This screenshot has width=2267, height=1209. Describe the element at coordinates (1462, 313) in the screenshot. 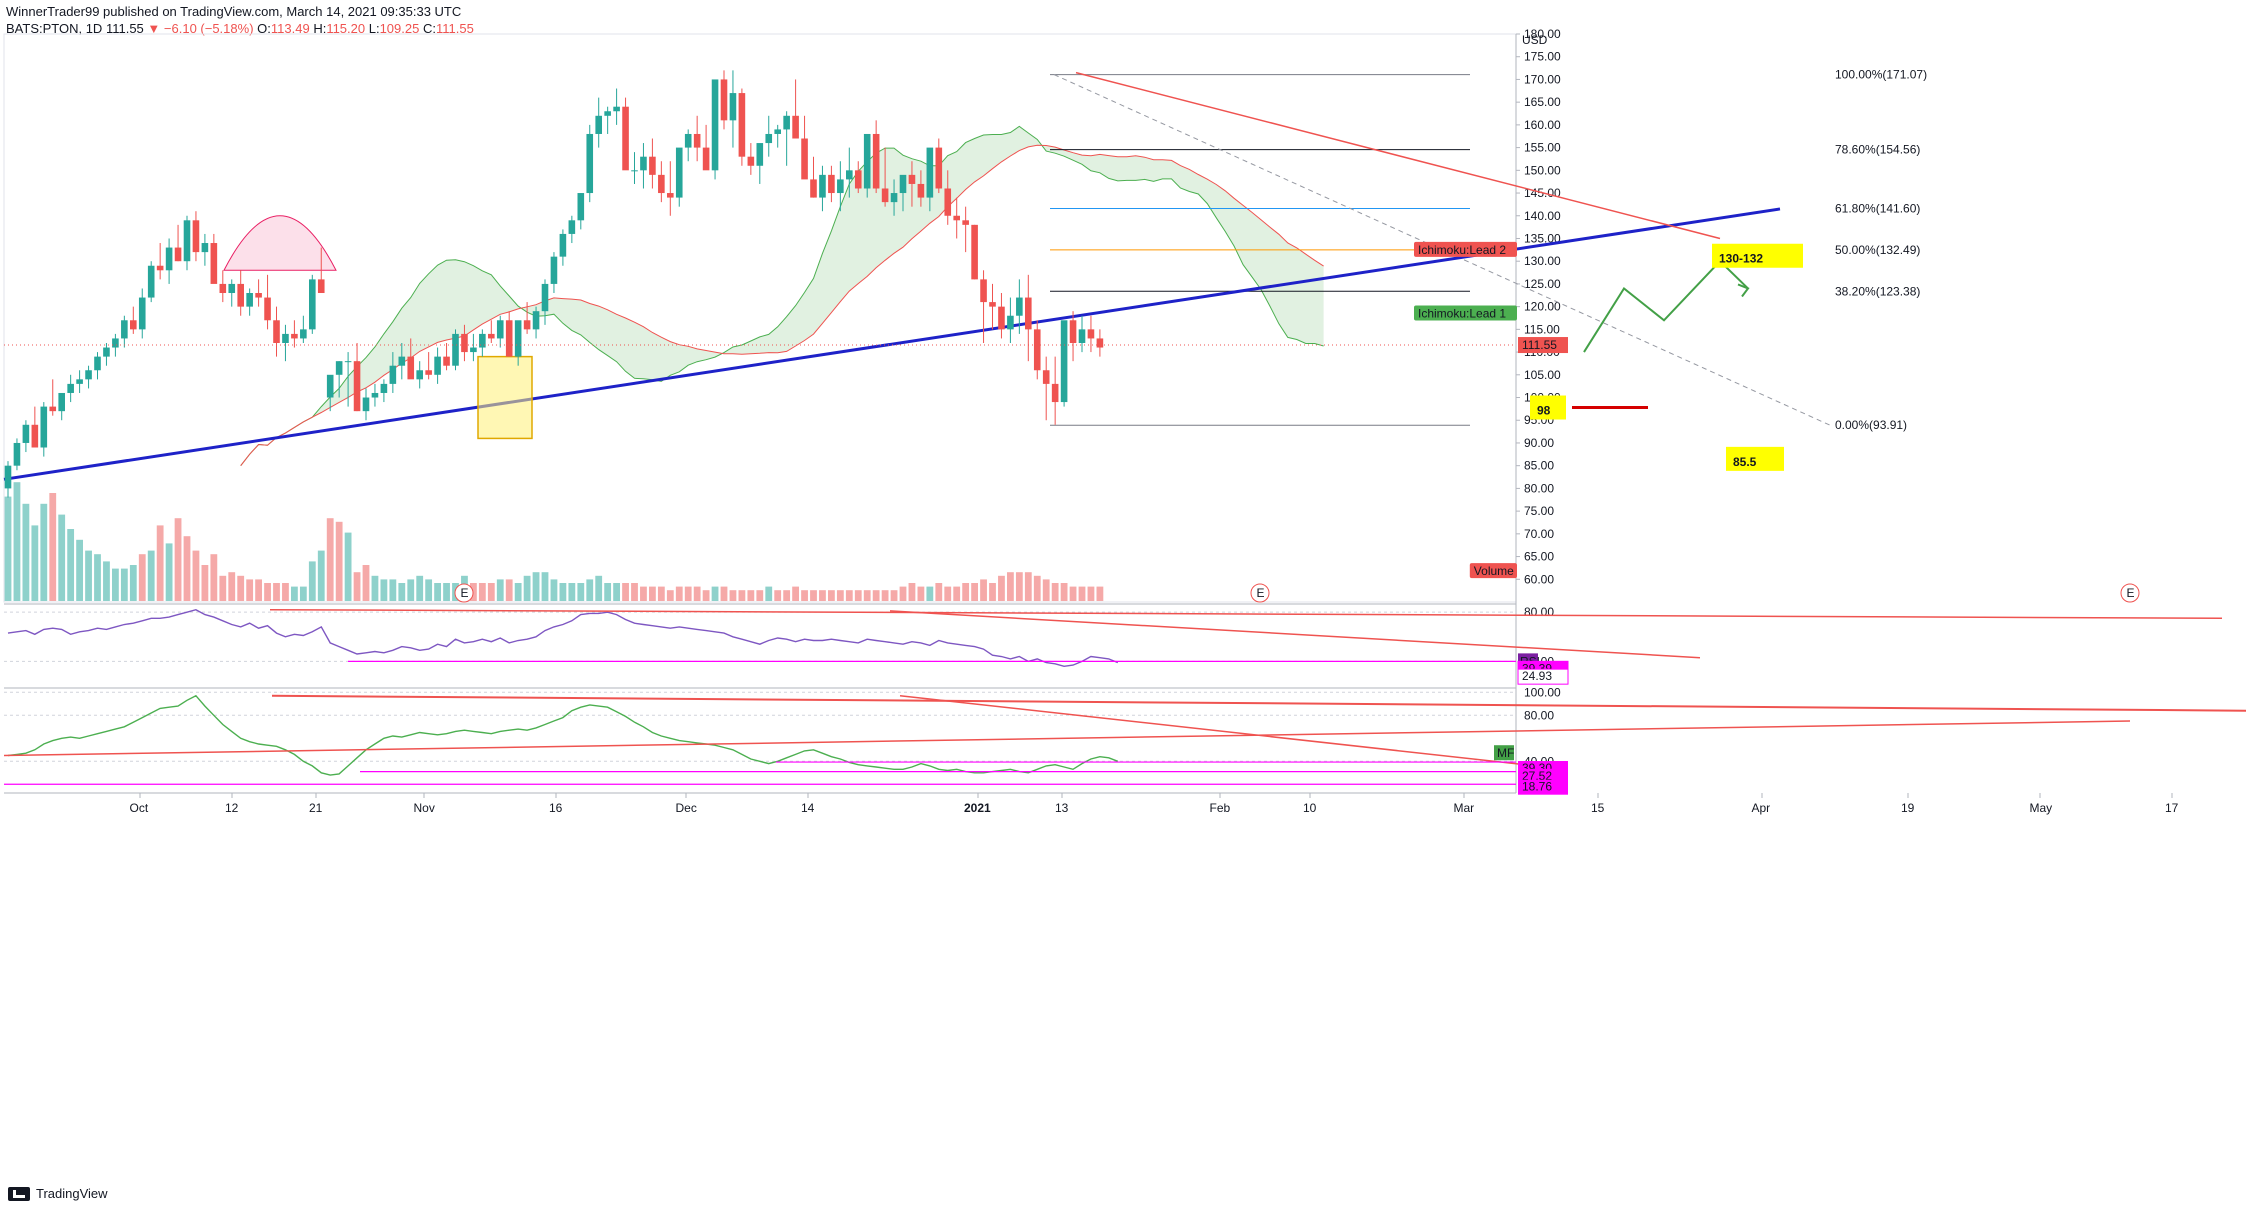

I see `indicator-legend-label: Ichimoku:Lead 1` at that location.